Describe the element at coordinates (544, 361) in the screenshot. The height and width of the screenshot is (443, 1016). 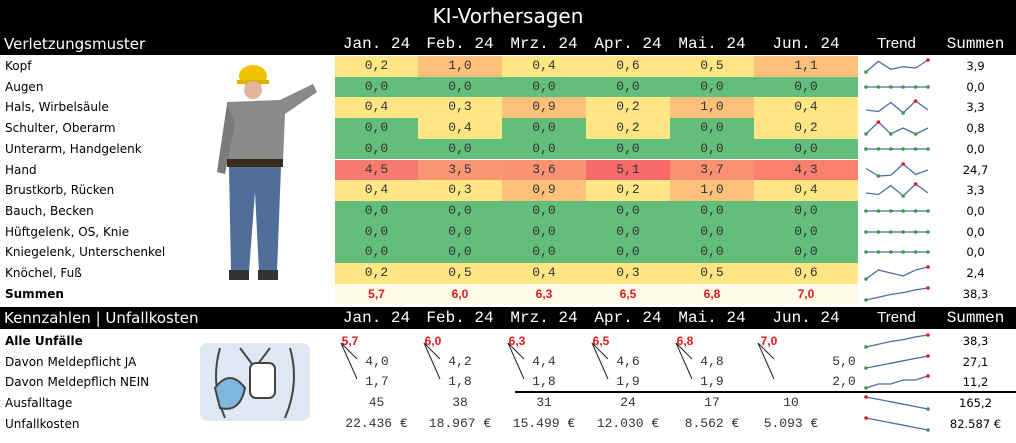
I see `kpi-value: 4,4` at that location.